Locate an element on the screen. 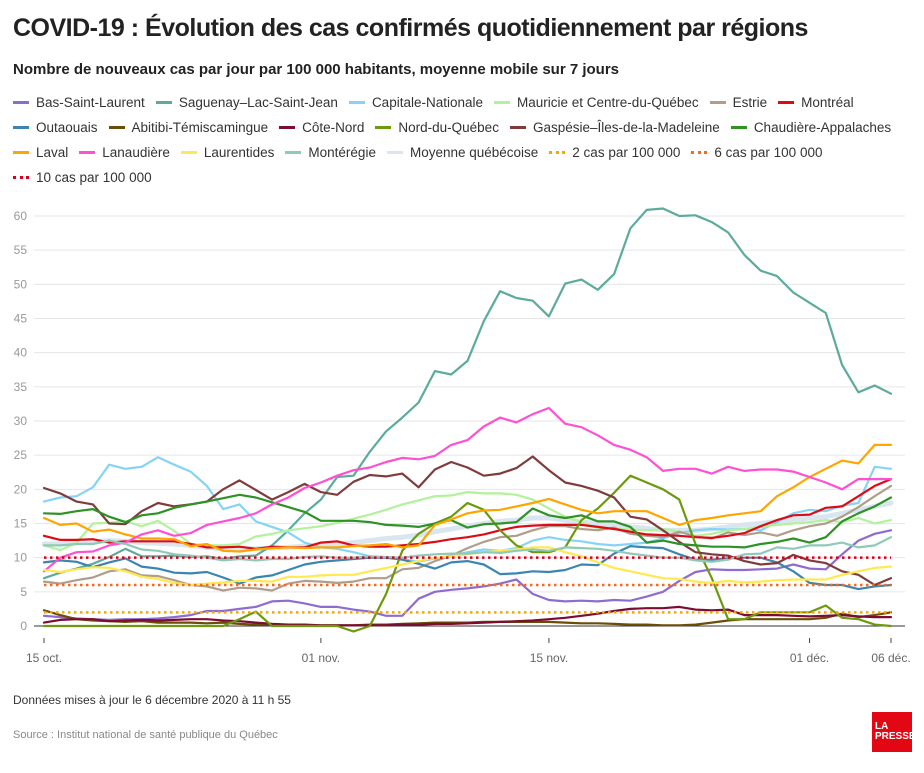  series-line-mauricie-et-centre-du-quebec is located at coordinates (467, 521).